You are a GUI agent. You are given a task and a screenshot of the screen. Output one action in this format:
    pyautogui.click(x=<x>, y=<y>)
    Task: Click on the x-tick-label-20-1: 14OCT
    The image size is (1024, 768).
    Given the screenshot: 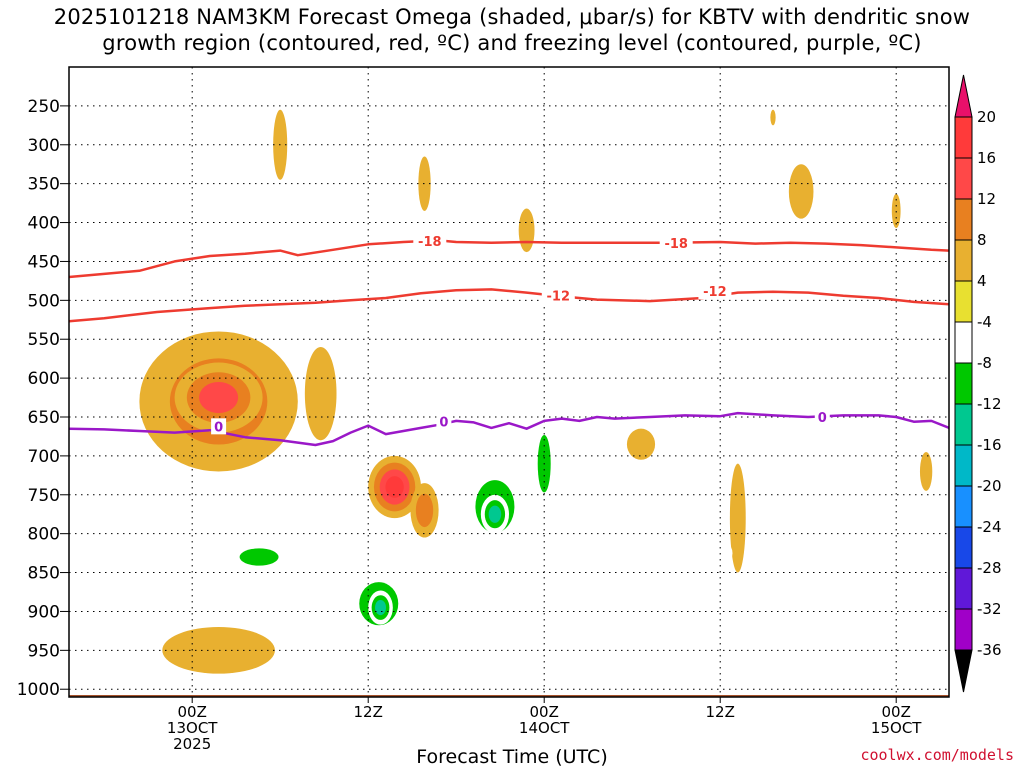 What is the action you would take?
    pyautogui.click(x=544, y=728)
    